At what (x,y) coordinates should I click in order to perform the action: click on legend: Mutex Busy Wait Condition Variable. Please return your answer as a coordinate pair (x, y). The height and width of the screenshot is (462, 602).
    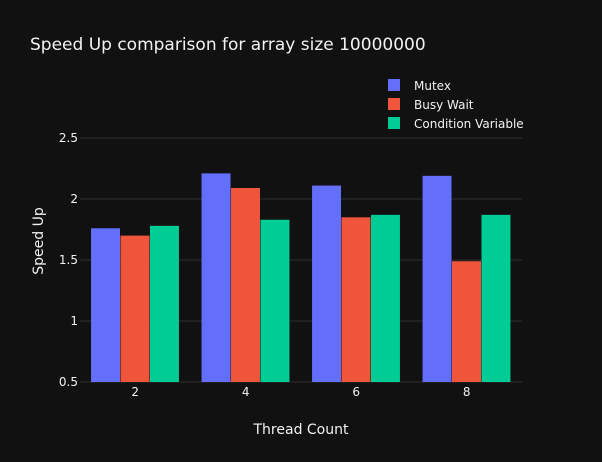
    Looking at the image, I should click on (456, 105).